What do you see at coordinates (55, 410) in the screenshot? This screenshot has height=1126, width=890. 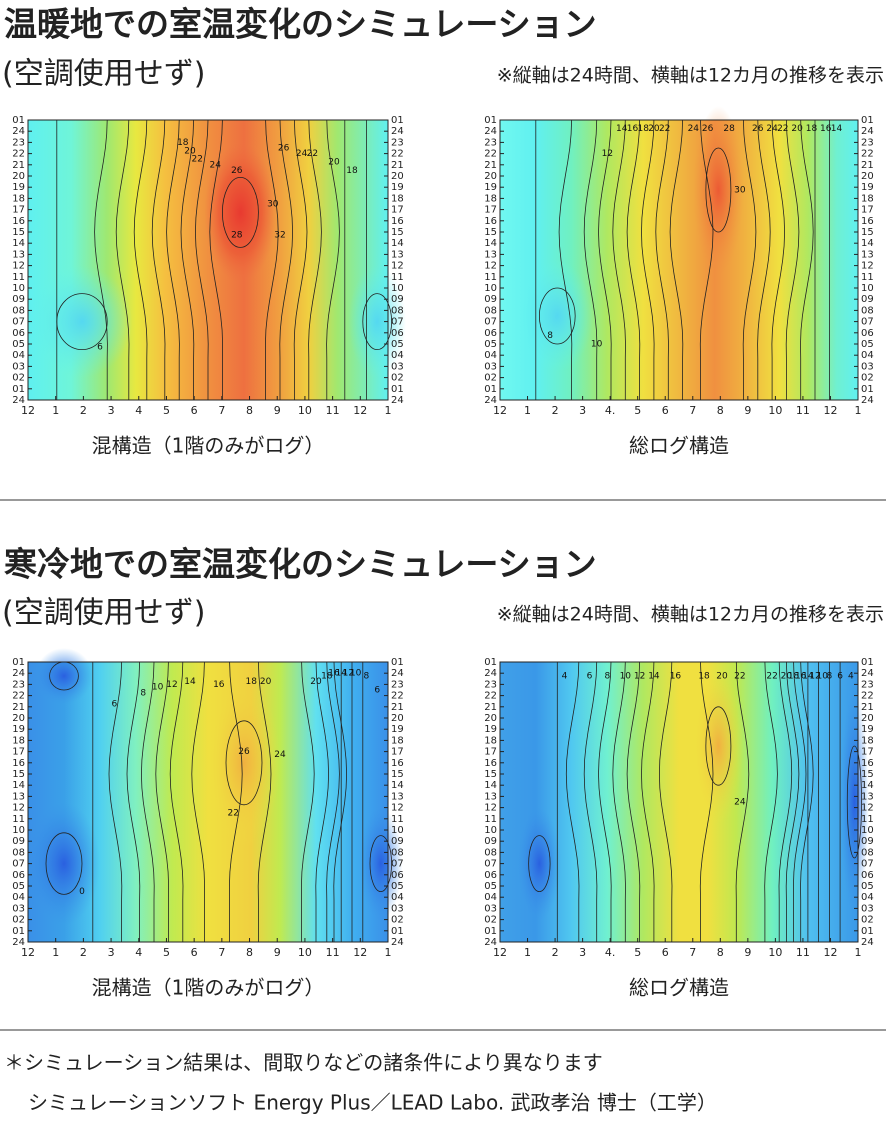 I see `x-tick-label: 1` at bounding box center [55, 410].